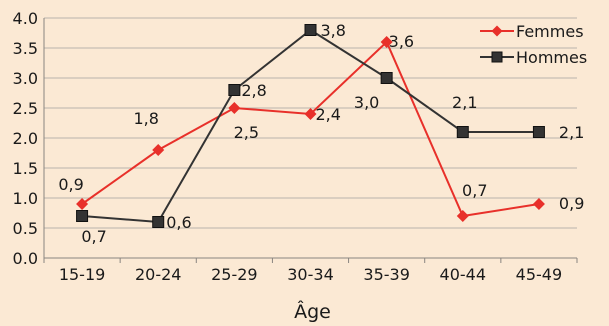  I want to click on x-tick-label: 35-39, so click(386, 274).